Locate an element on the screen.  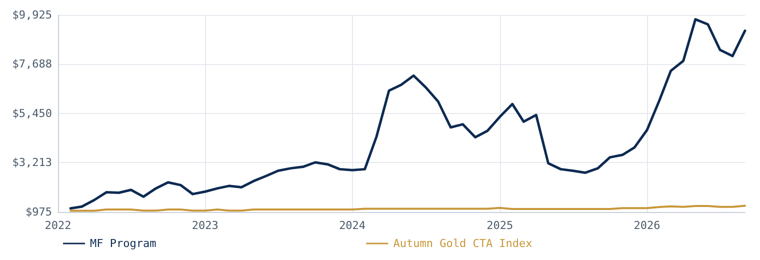
y-tick-label: $9,925 is located at coordinates (32, 15).